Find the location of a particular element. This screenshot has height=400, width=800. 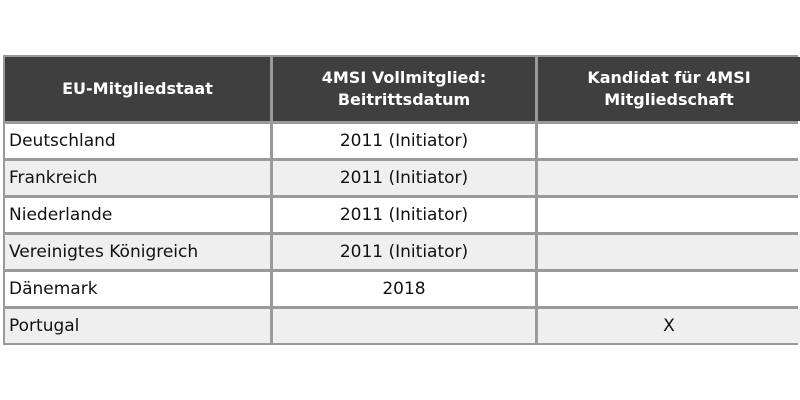

table-row: Dänemark 2018 is located at coordinates (402, 289).